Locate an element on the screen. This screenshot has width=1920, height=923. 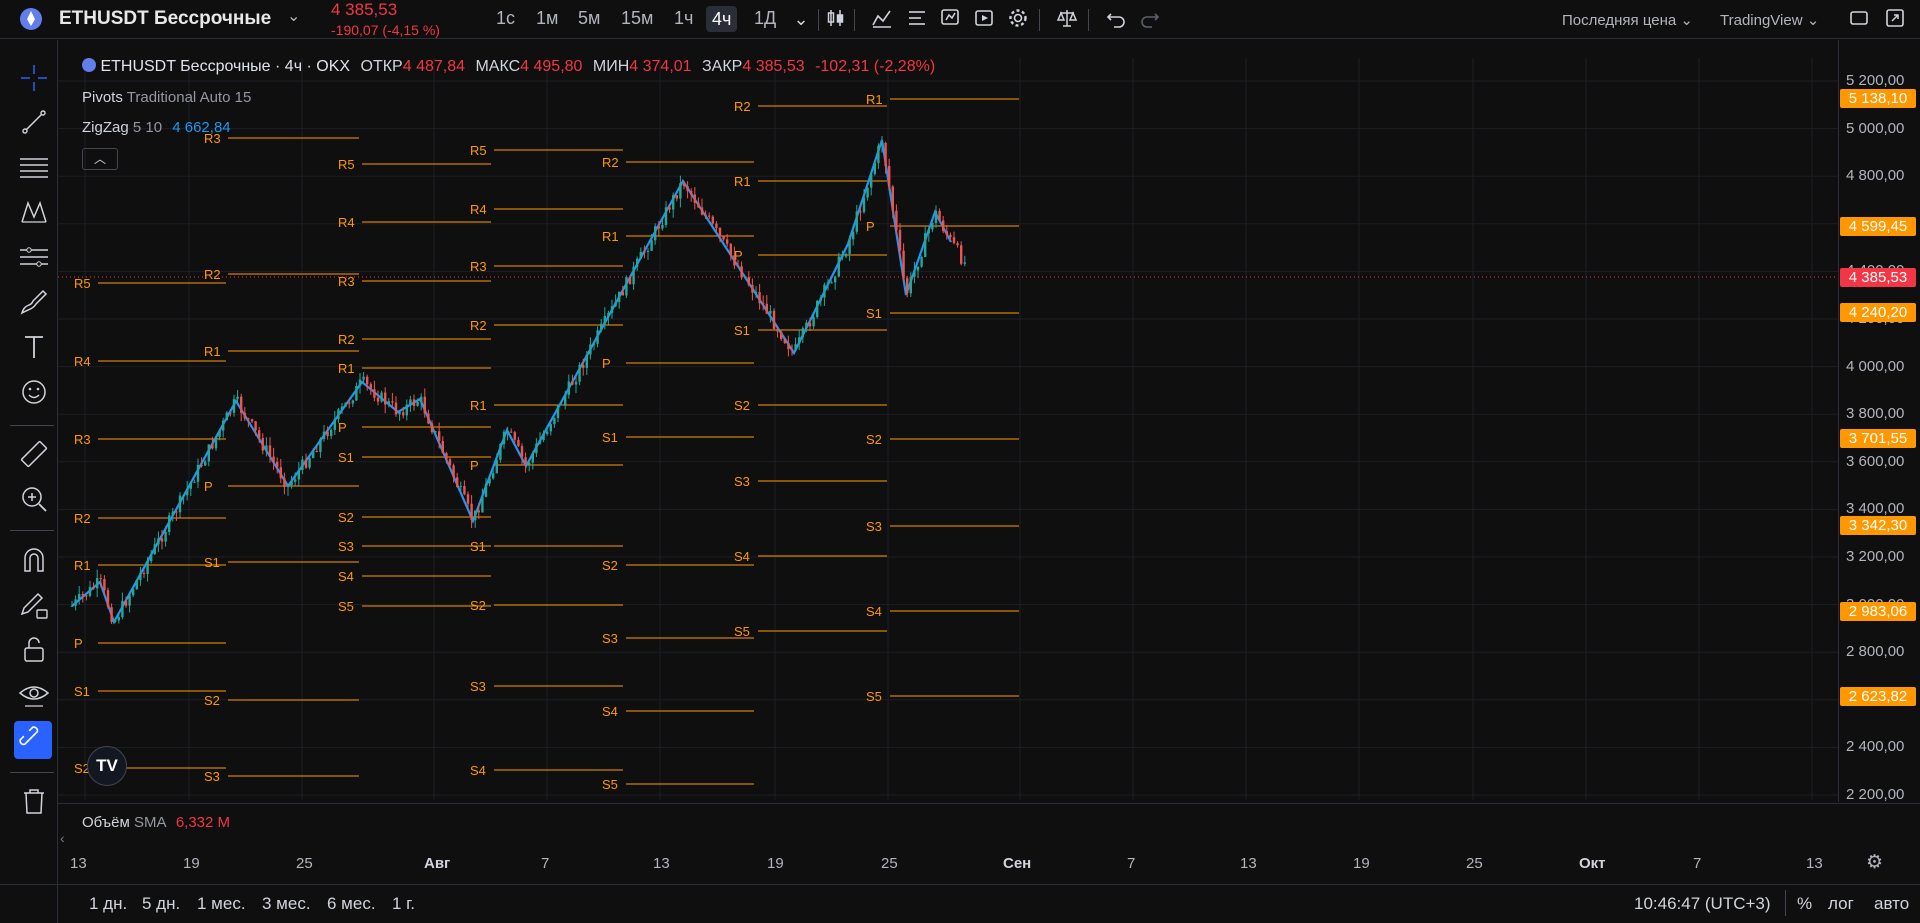
tf-4h: 4ч is located at coordinates (722, 19).